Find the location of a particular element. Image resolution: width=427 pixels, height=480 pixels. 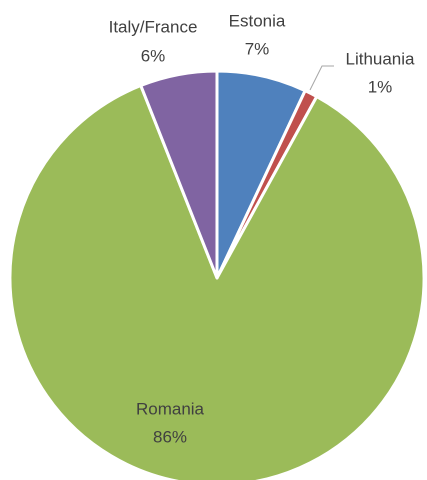

pie-slice is located at coordinates (179, 174).